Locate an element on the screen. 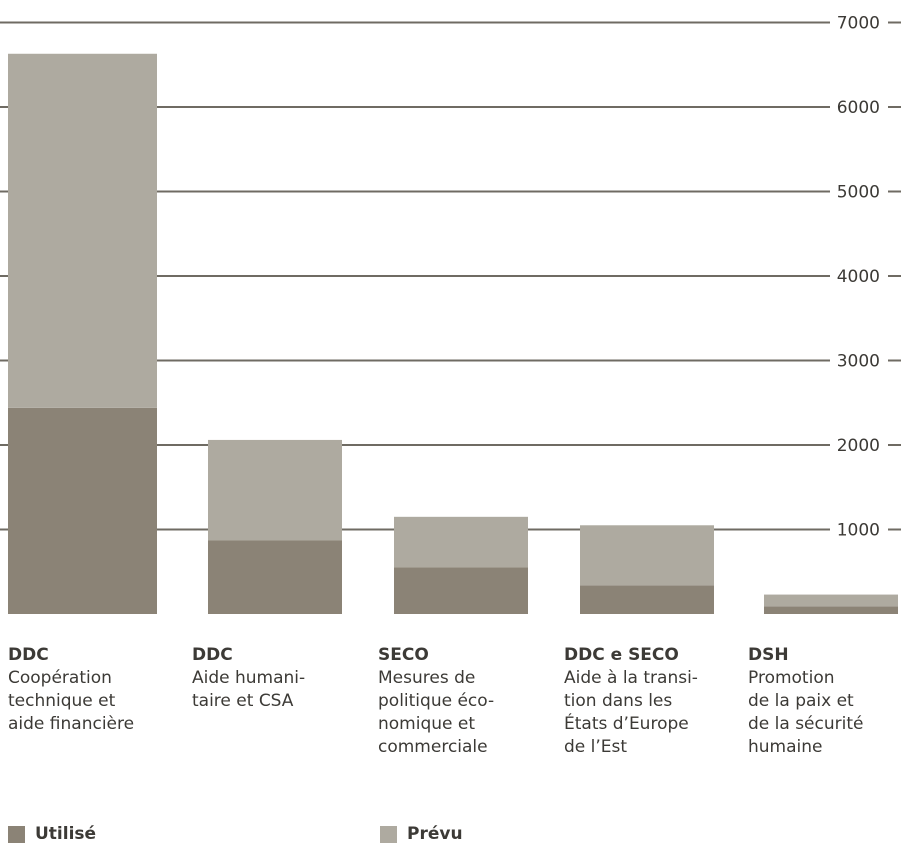 This screenshot has width=914, height=848. legend-item-utilise: Utilisé is located at coordinates (52, 834).